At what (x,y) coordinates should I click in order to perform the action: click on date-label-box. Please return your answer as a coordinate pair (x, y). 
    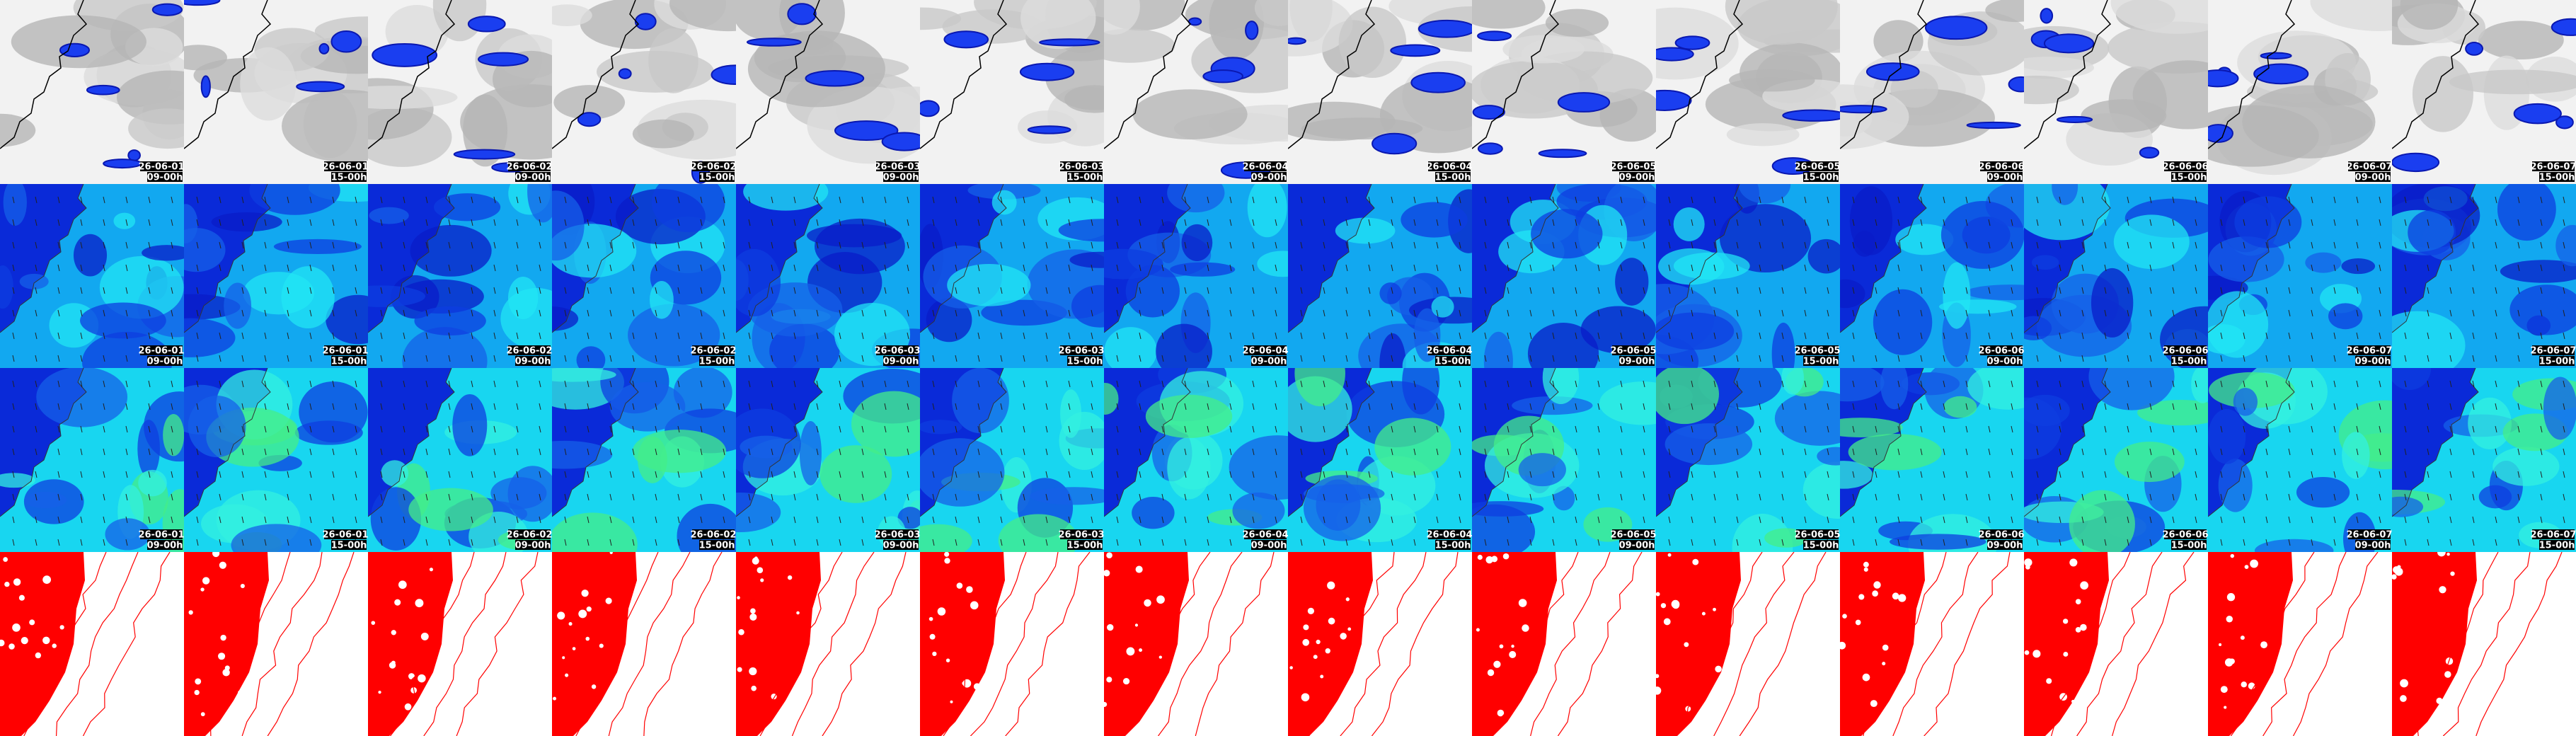
    Looking at the image, I should click on (1081, 534).